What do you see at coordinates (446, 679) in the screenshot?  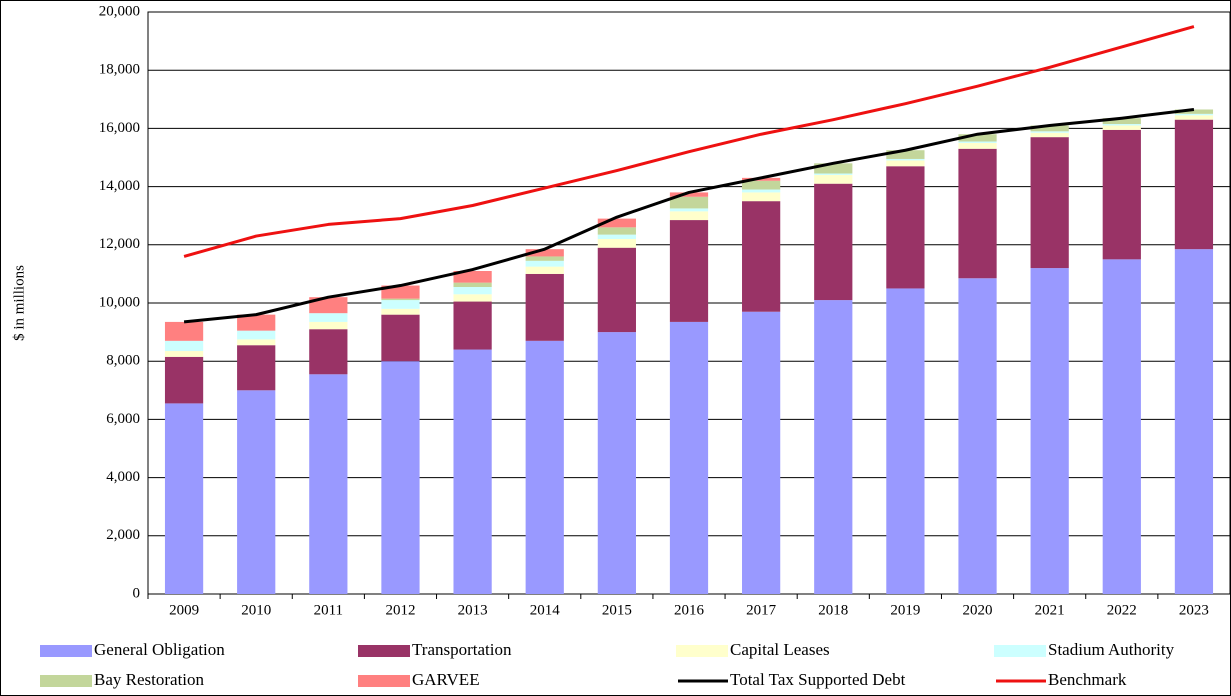 I see `legend-label: GARVEE` at bounding box center [446, 679].